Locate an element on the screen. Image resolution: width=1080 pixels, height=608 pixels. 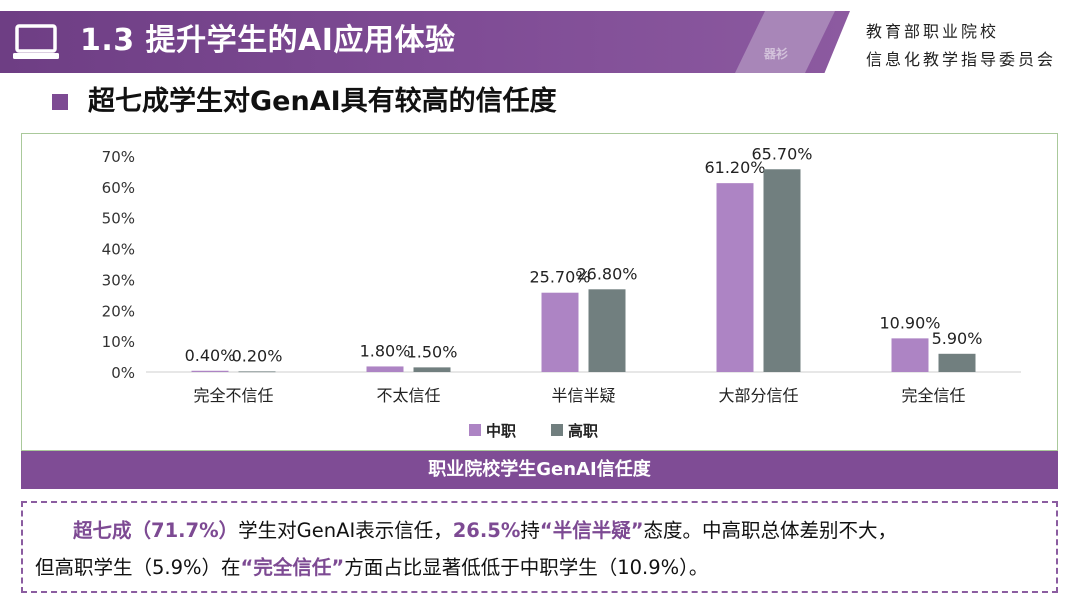
summary-text-2: 持 is located at coordinates (530, 530).